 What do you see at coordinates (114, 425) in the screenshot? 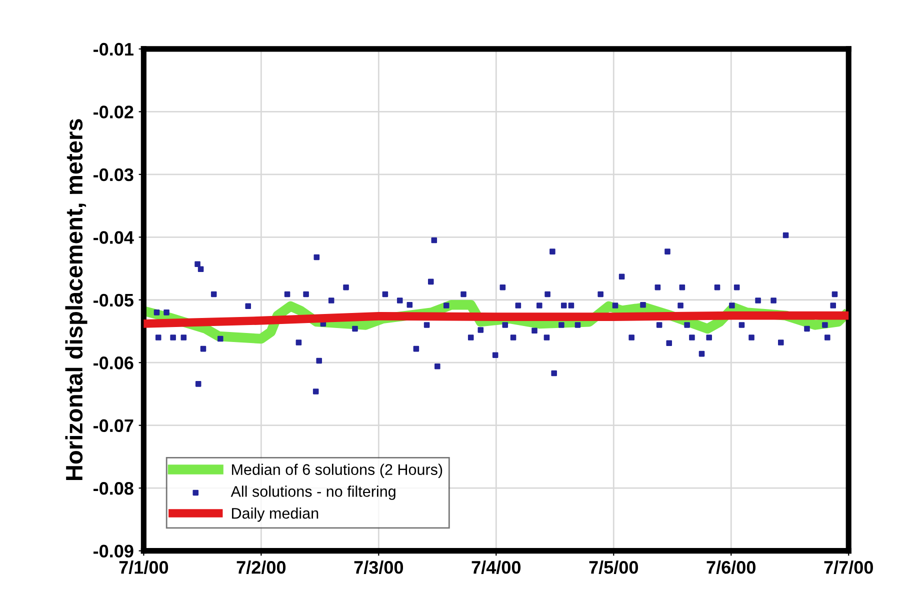
I see `y-tick-label: -0.07` at bounding box center [114, 425].